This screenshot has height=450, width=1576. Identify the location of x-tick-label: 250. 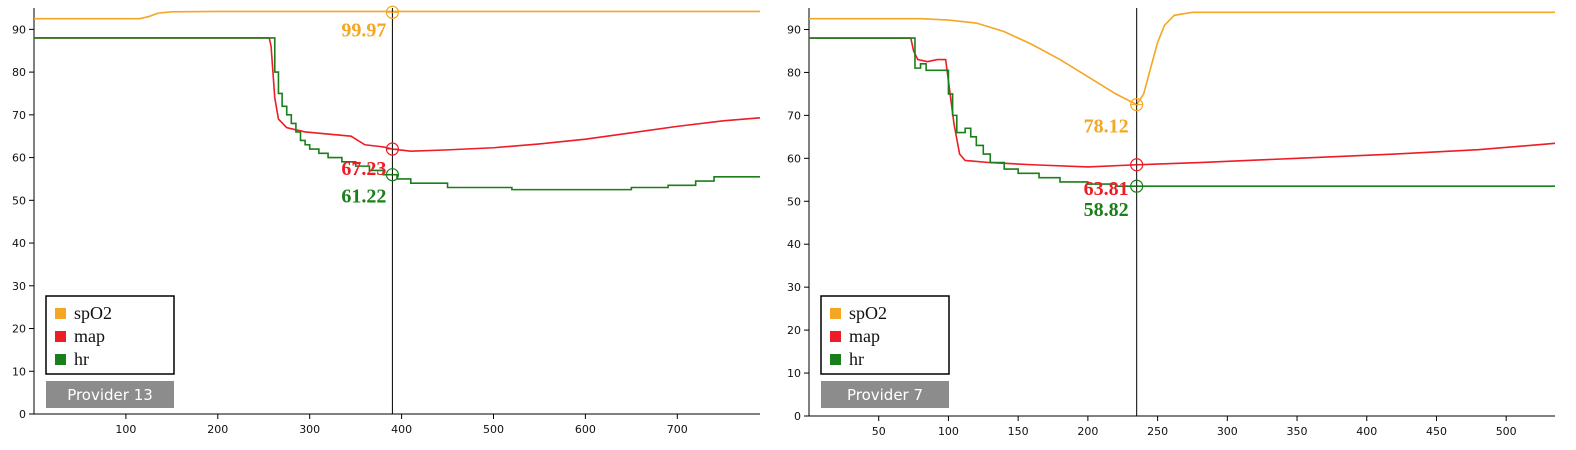
(1157, 431).